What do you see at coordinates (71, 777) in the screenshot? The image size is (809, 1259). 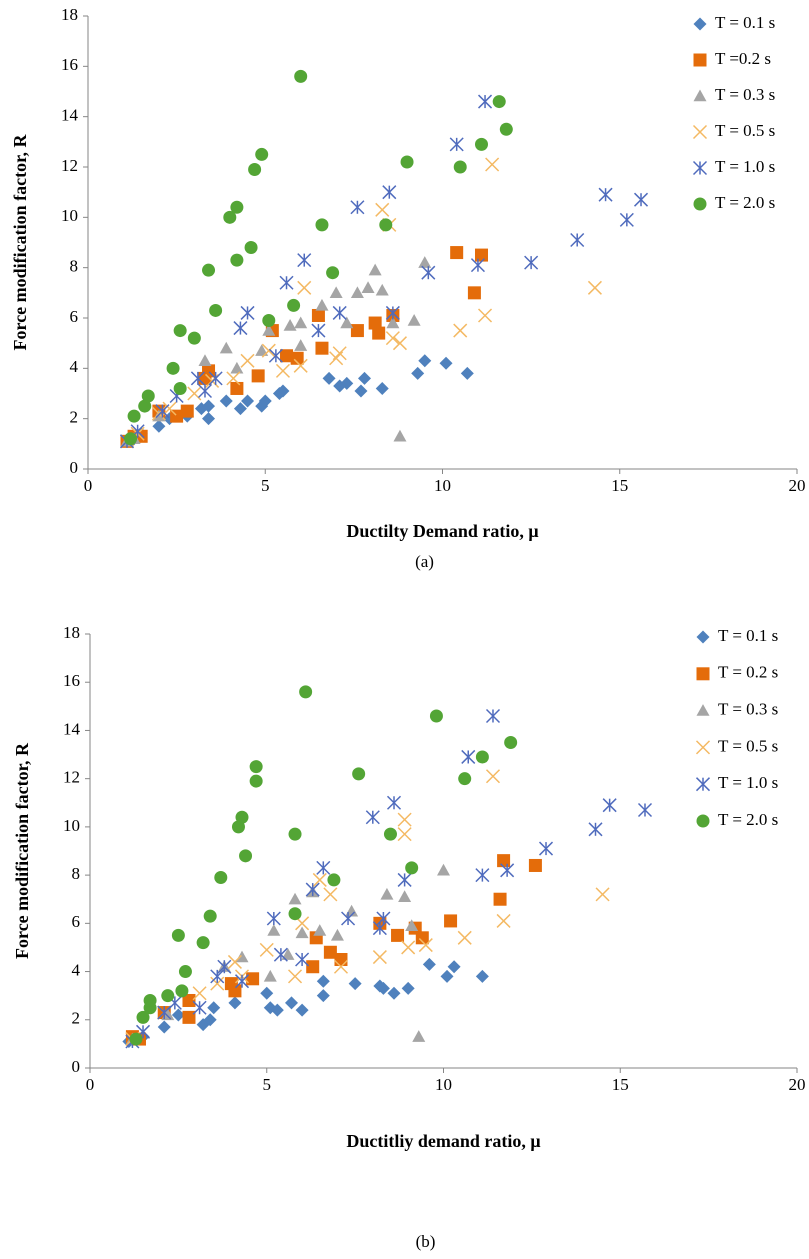 I see `y-tick-label: 12` at bounding box center [71, 777].